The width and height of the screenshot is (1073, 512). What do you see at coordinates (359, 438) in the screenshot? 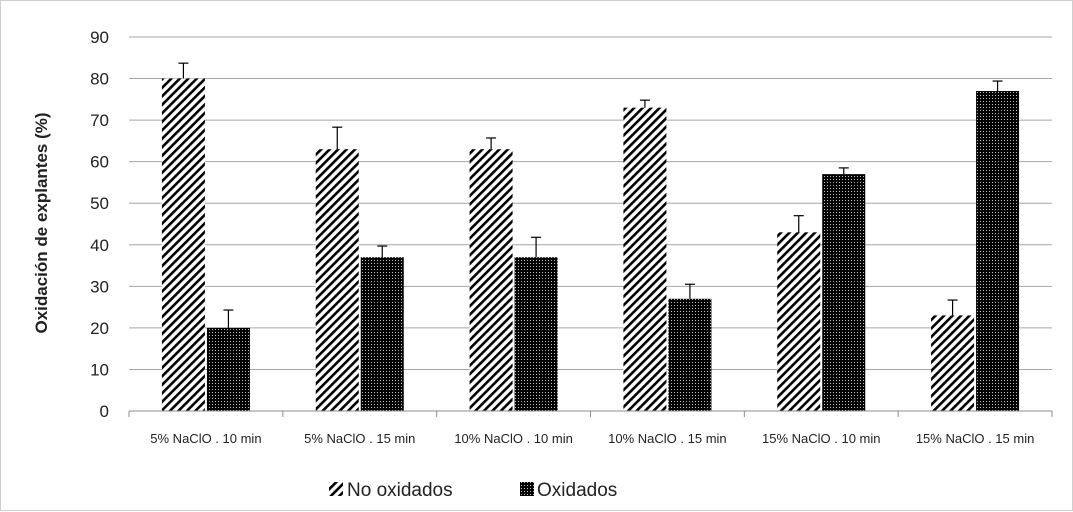
I see `x-category-label: 5% NaClO . 15 min` at bounding box center [359, 438].